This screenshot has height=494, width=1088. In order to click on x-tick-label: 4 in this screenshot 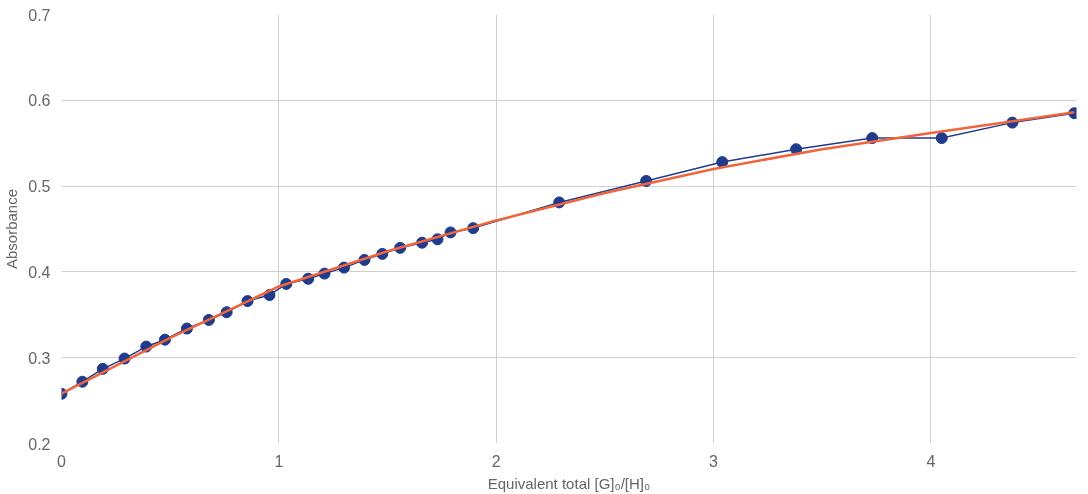, I will do `click(931, 461)`.